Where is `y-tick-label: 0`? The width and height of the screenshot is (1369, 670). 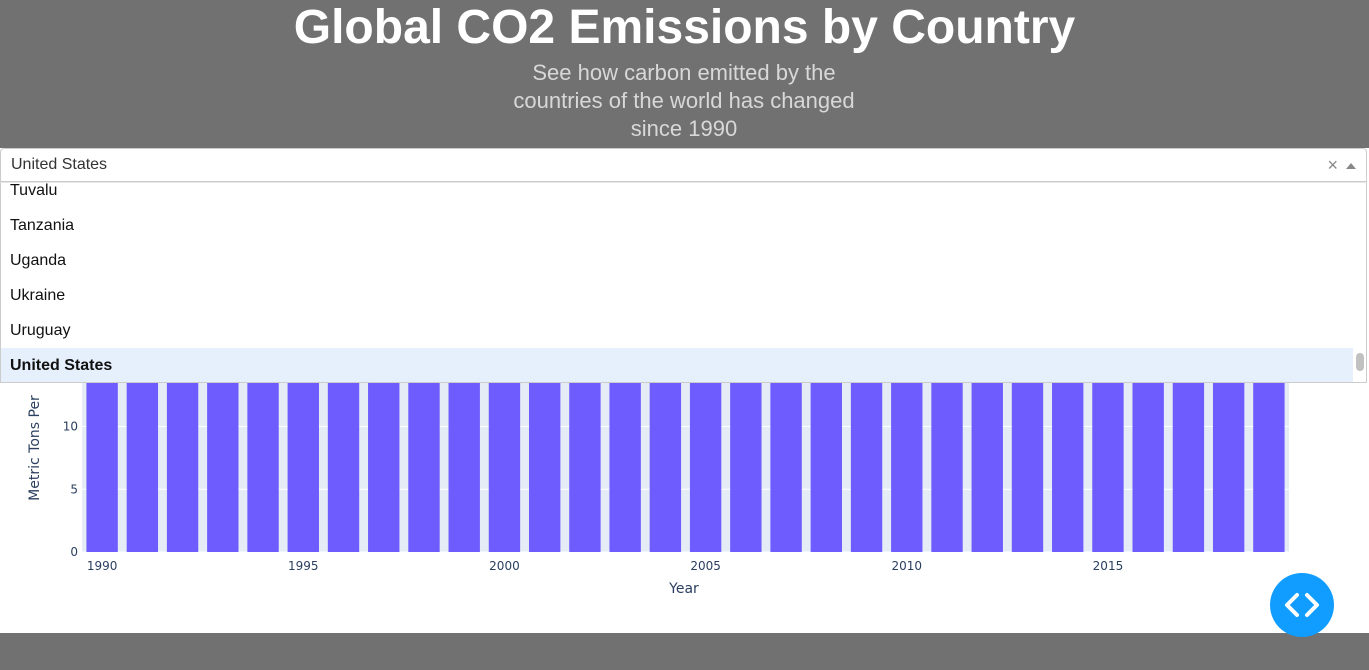 y-tick-label: 0 is located at coordinates (74, 552).